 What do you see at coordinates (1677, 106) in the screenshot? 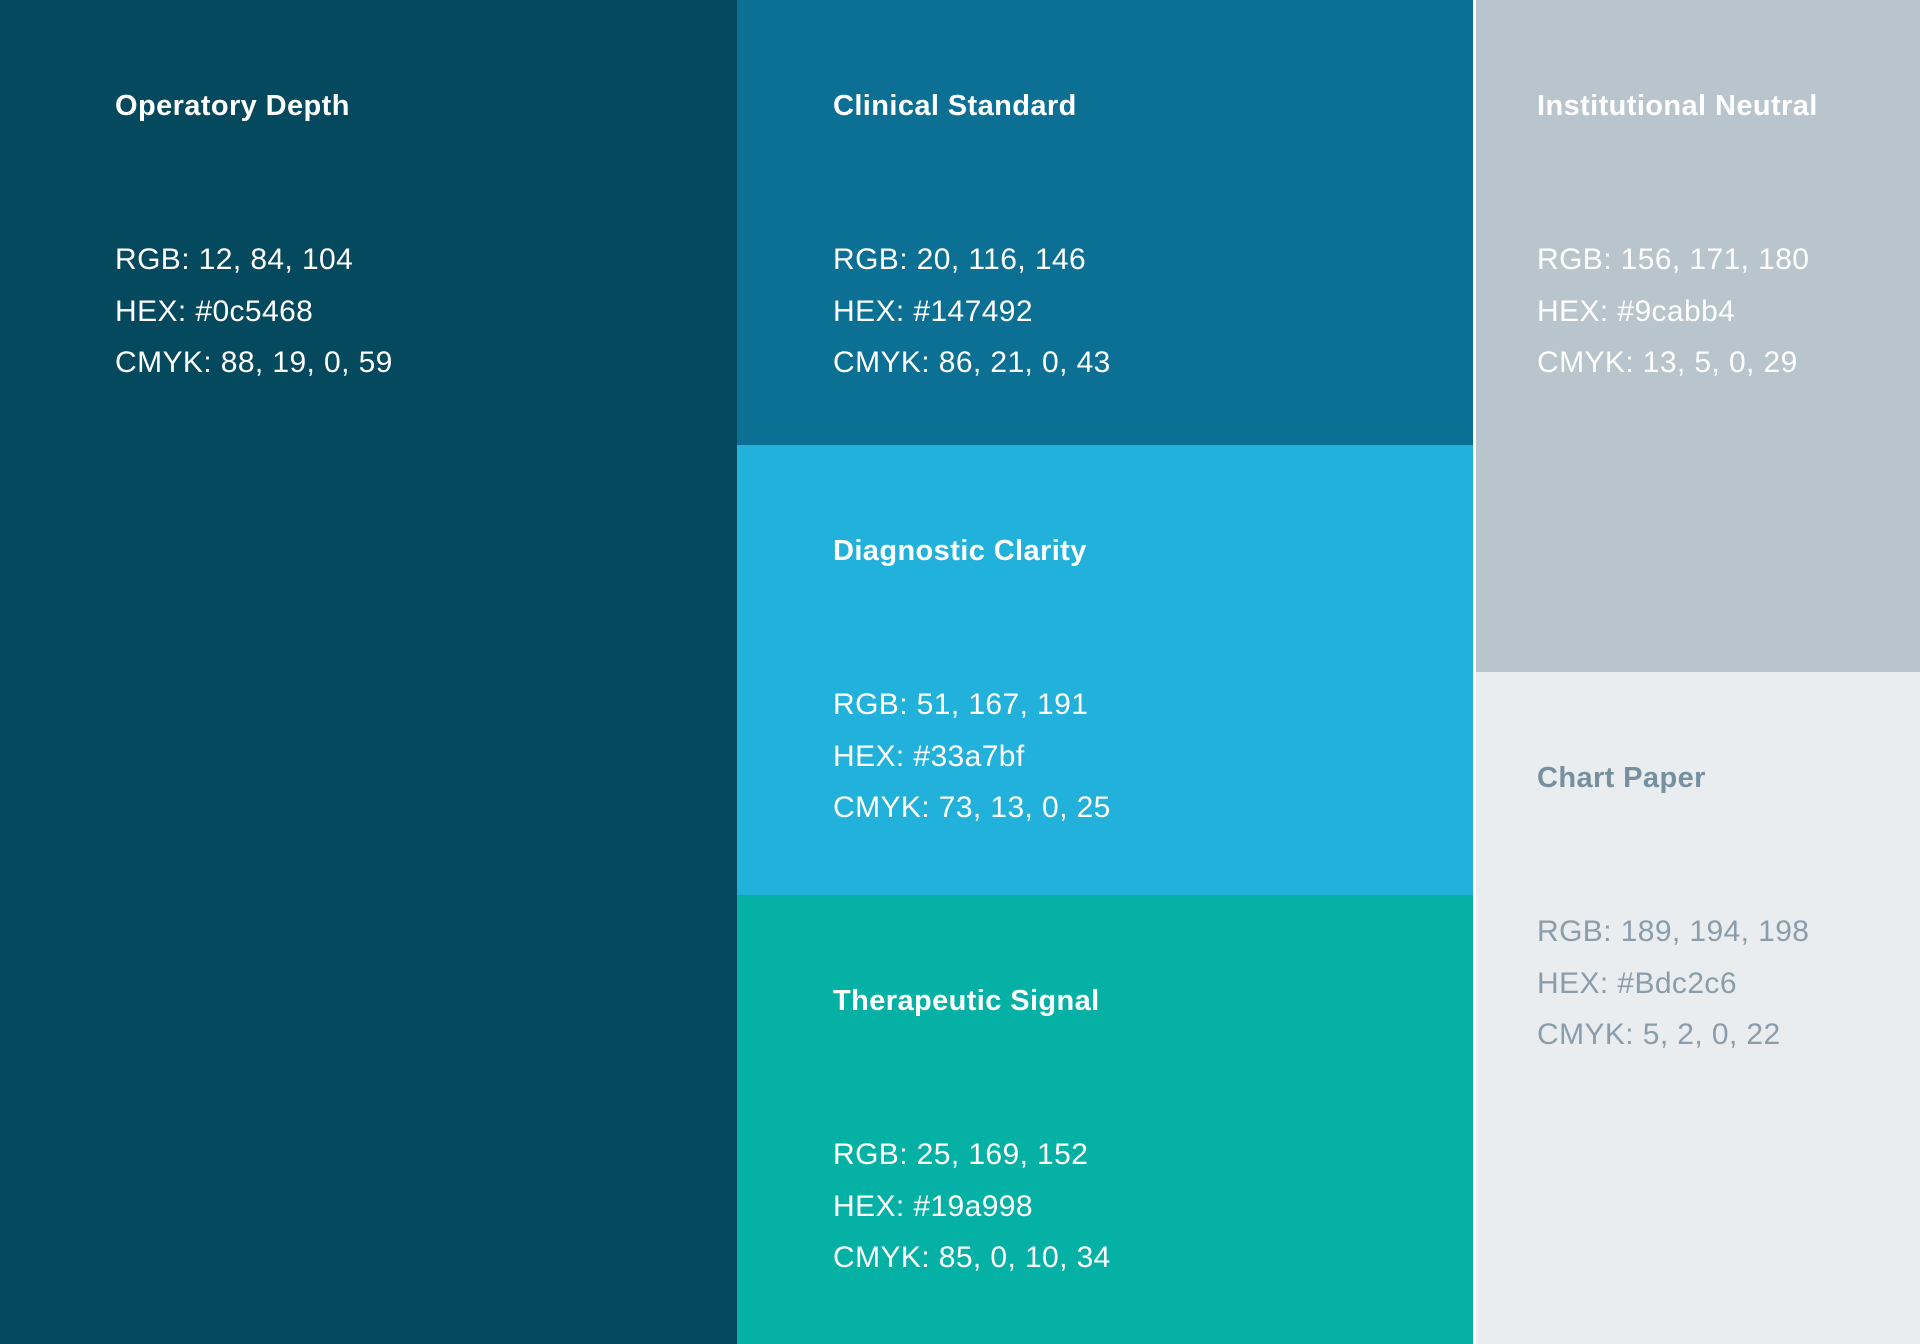
I see `swatch-title: Institutional Neutral` at bounding box center [1677, 106].